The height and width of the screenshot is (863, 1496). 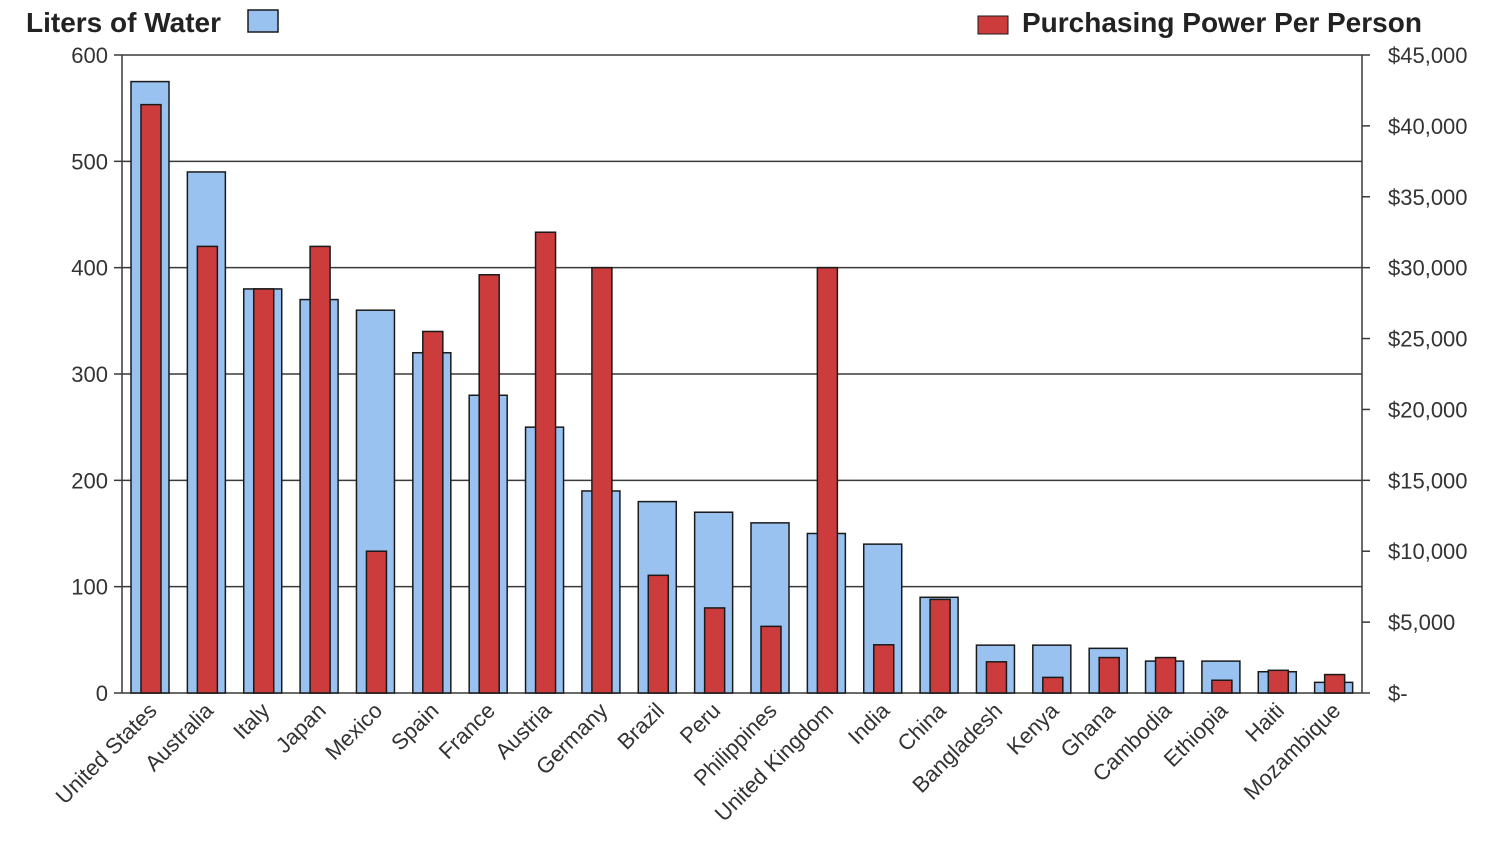 I want to click on category-label: India, so click(x=869, y=723).